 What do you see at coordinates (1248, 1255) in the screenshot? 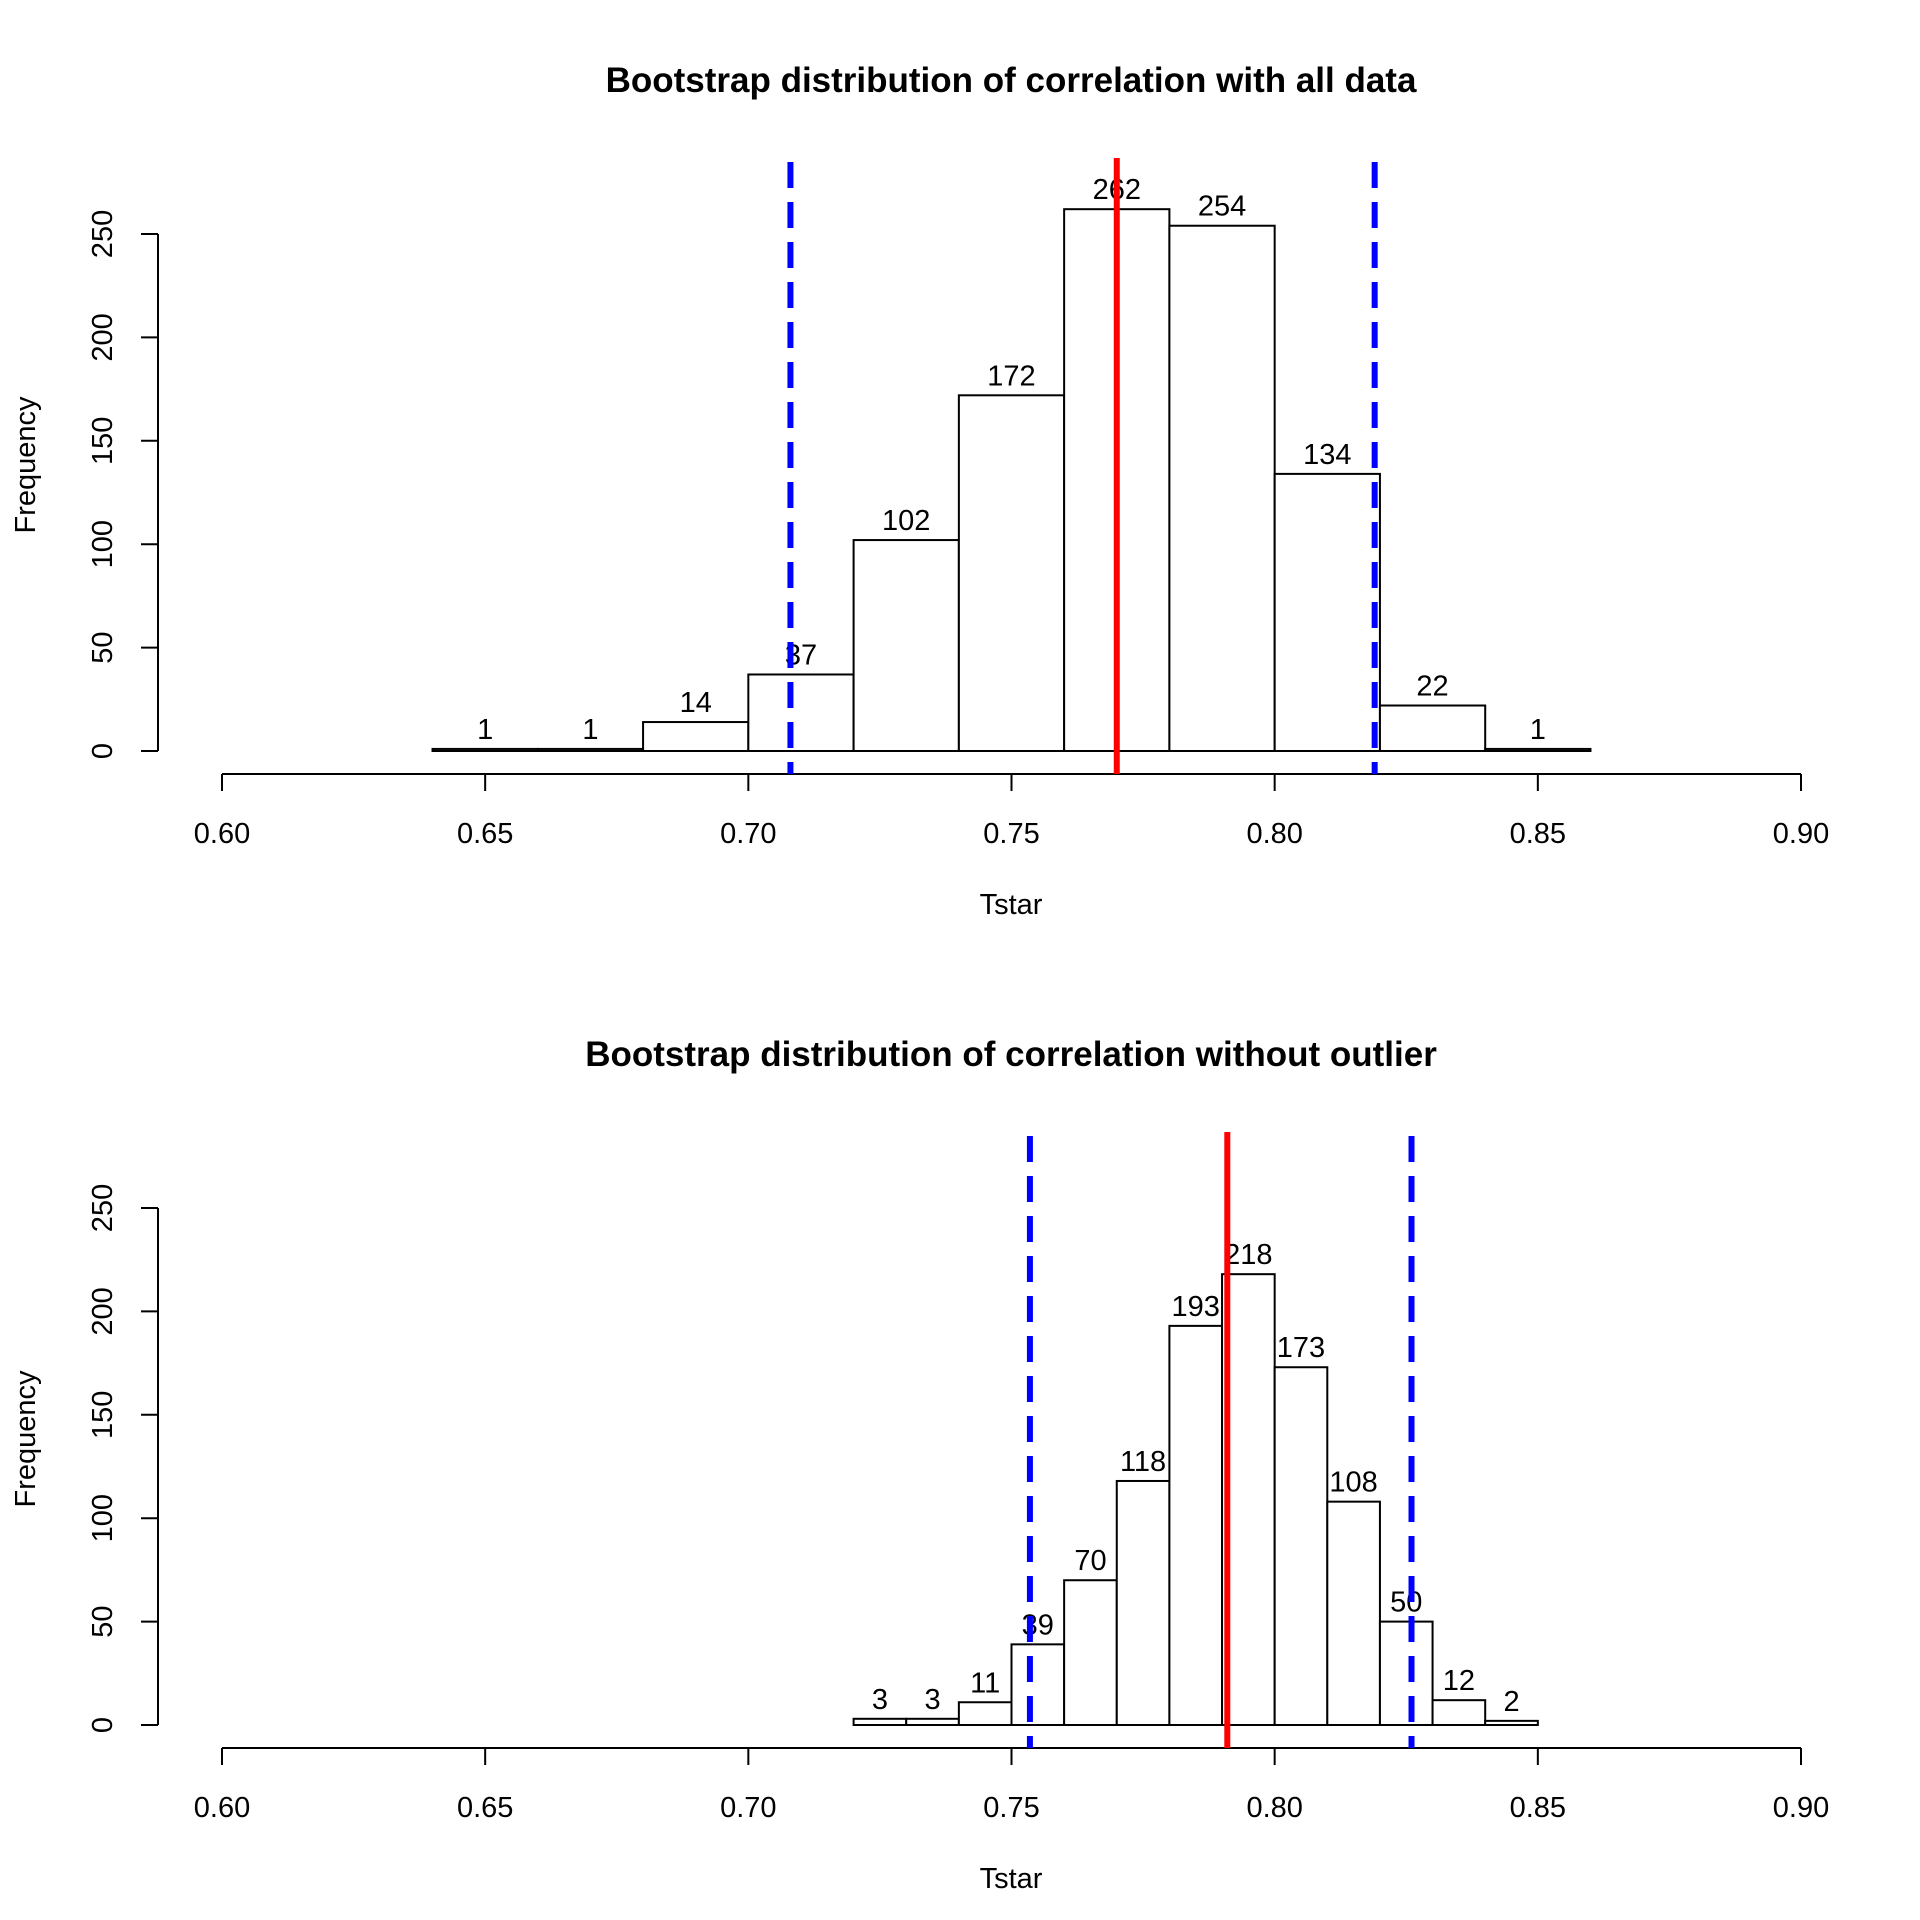
I see `bar-value-label: 218` at bounding box center [1248, 1255].